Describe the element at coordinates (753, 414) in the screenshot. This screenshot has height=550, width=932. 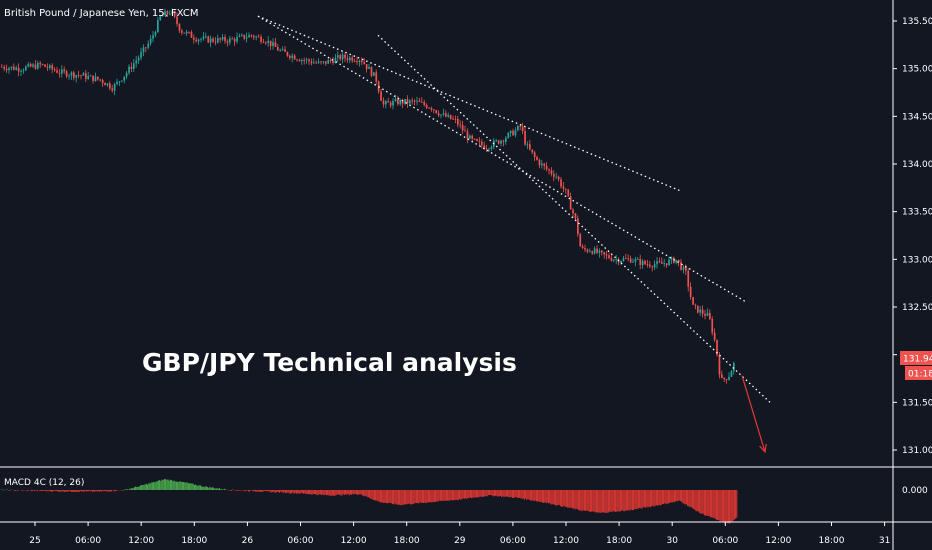
I see `projection-arrow-shaft` at that location.